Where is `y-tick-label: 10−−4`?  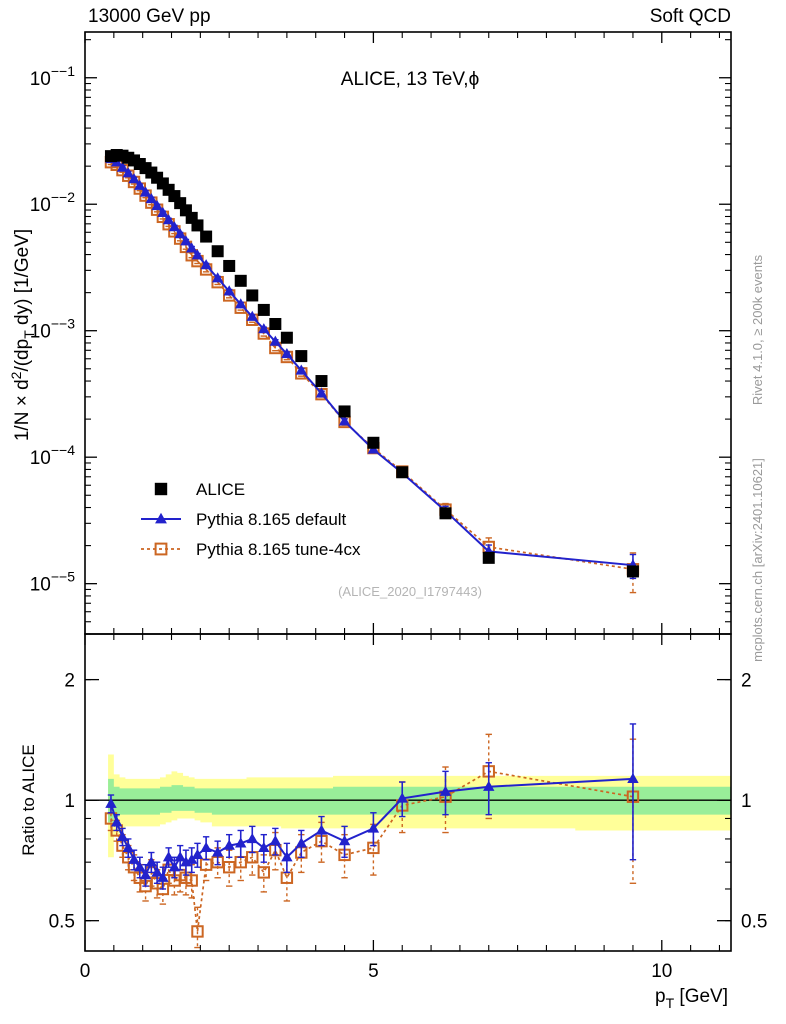
y-tick-label: 10−−4 is located at coordinates (52, 455).